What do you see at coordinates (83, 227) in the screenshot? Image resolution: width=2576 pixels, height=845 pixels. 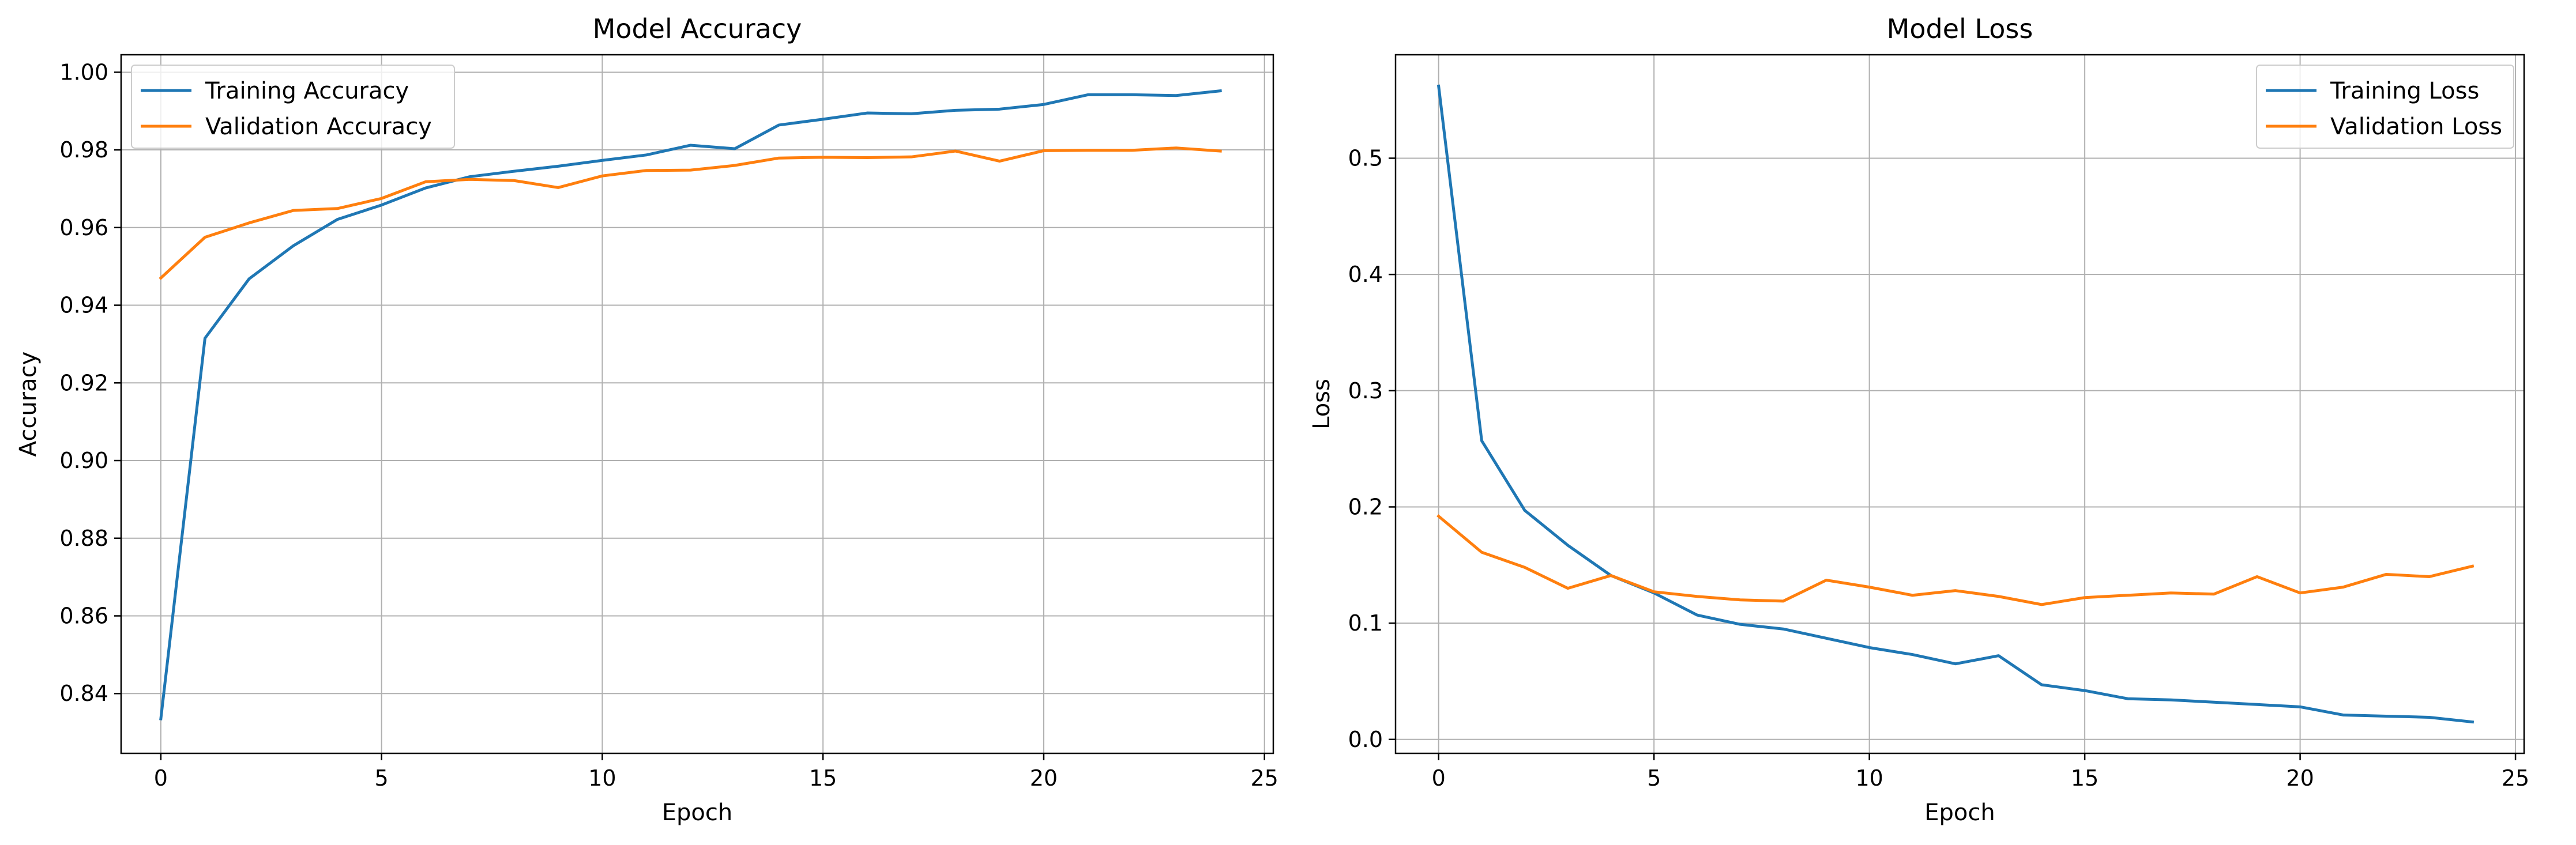 I see `accuracy-y-tick-label: 0.96` at bounding box center [83, 227].